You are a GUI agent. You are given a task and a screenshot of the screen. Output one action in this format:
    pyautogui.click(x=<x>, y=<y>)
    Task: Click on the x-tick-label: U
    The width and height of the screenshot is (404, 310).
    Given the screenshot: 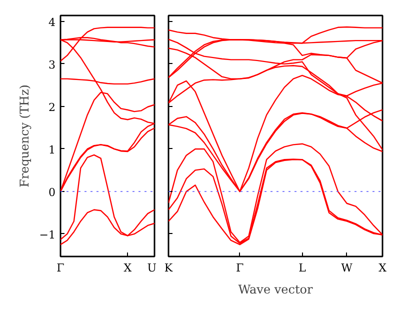 What is the action you would take?
    pyautogui.click(x=152, y=268)
    